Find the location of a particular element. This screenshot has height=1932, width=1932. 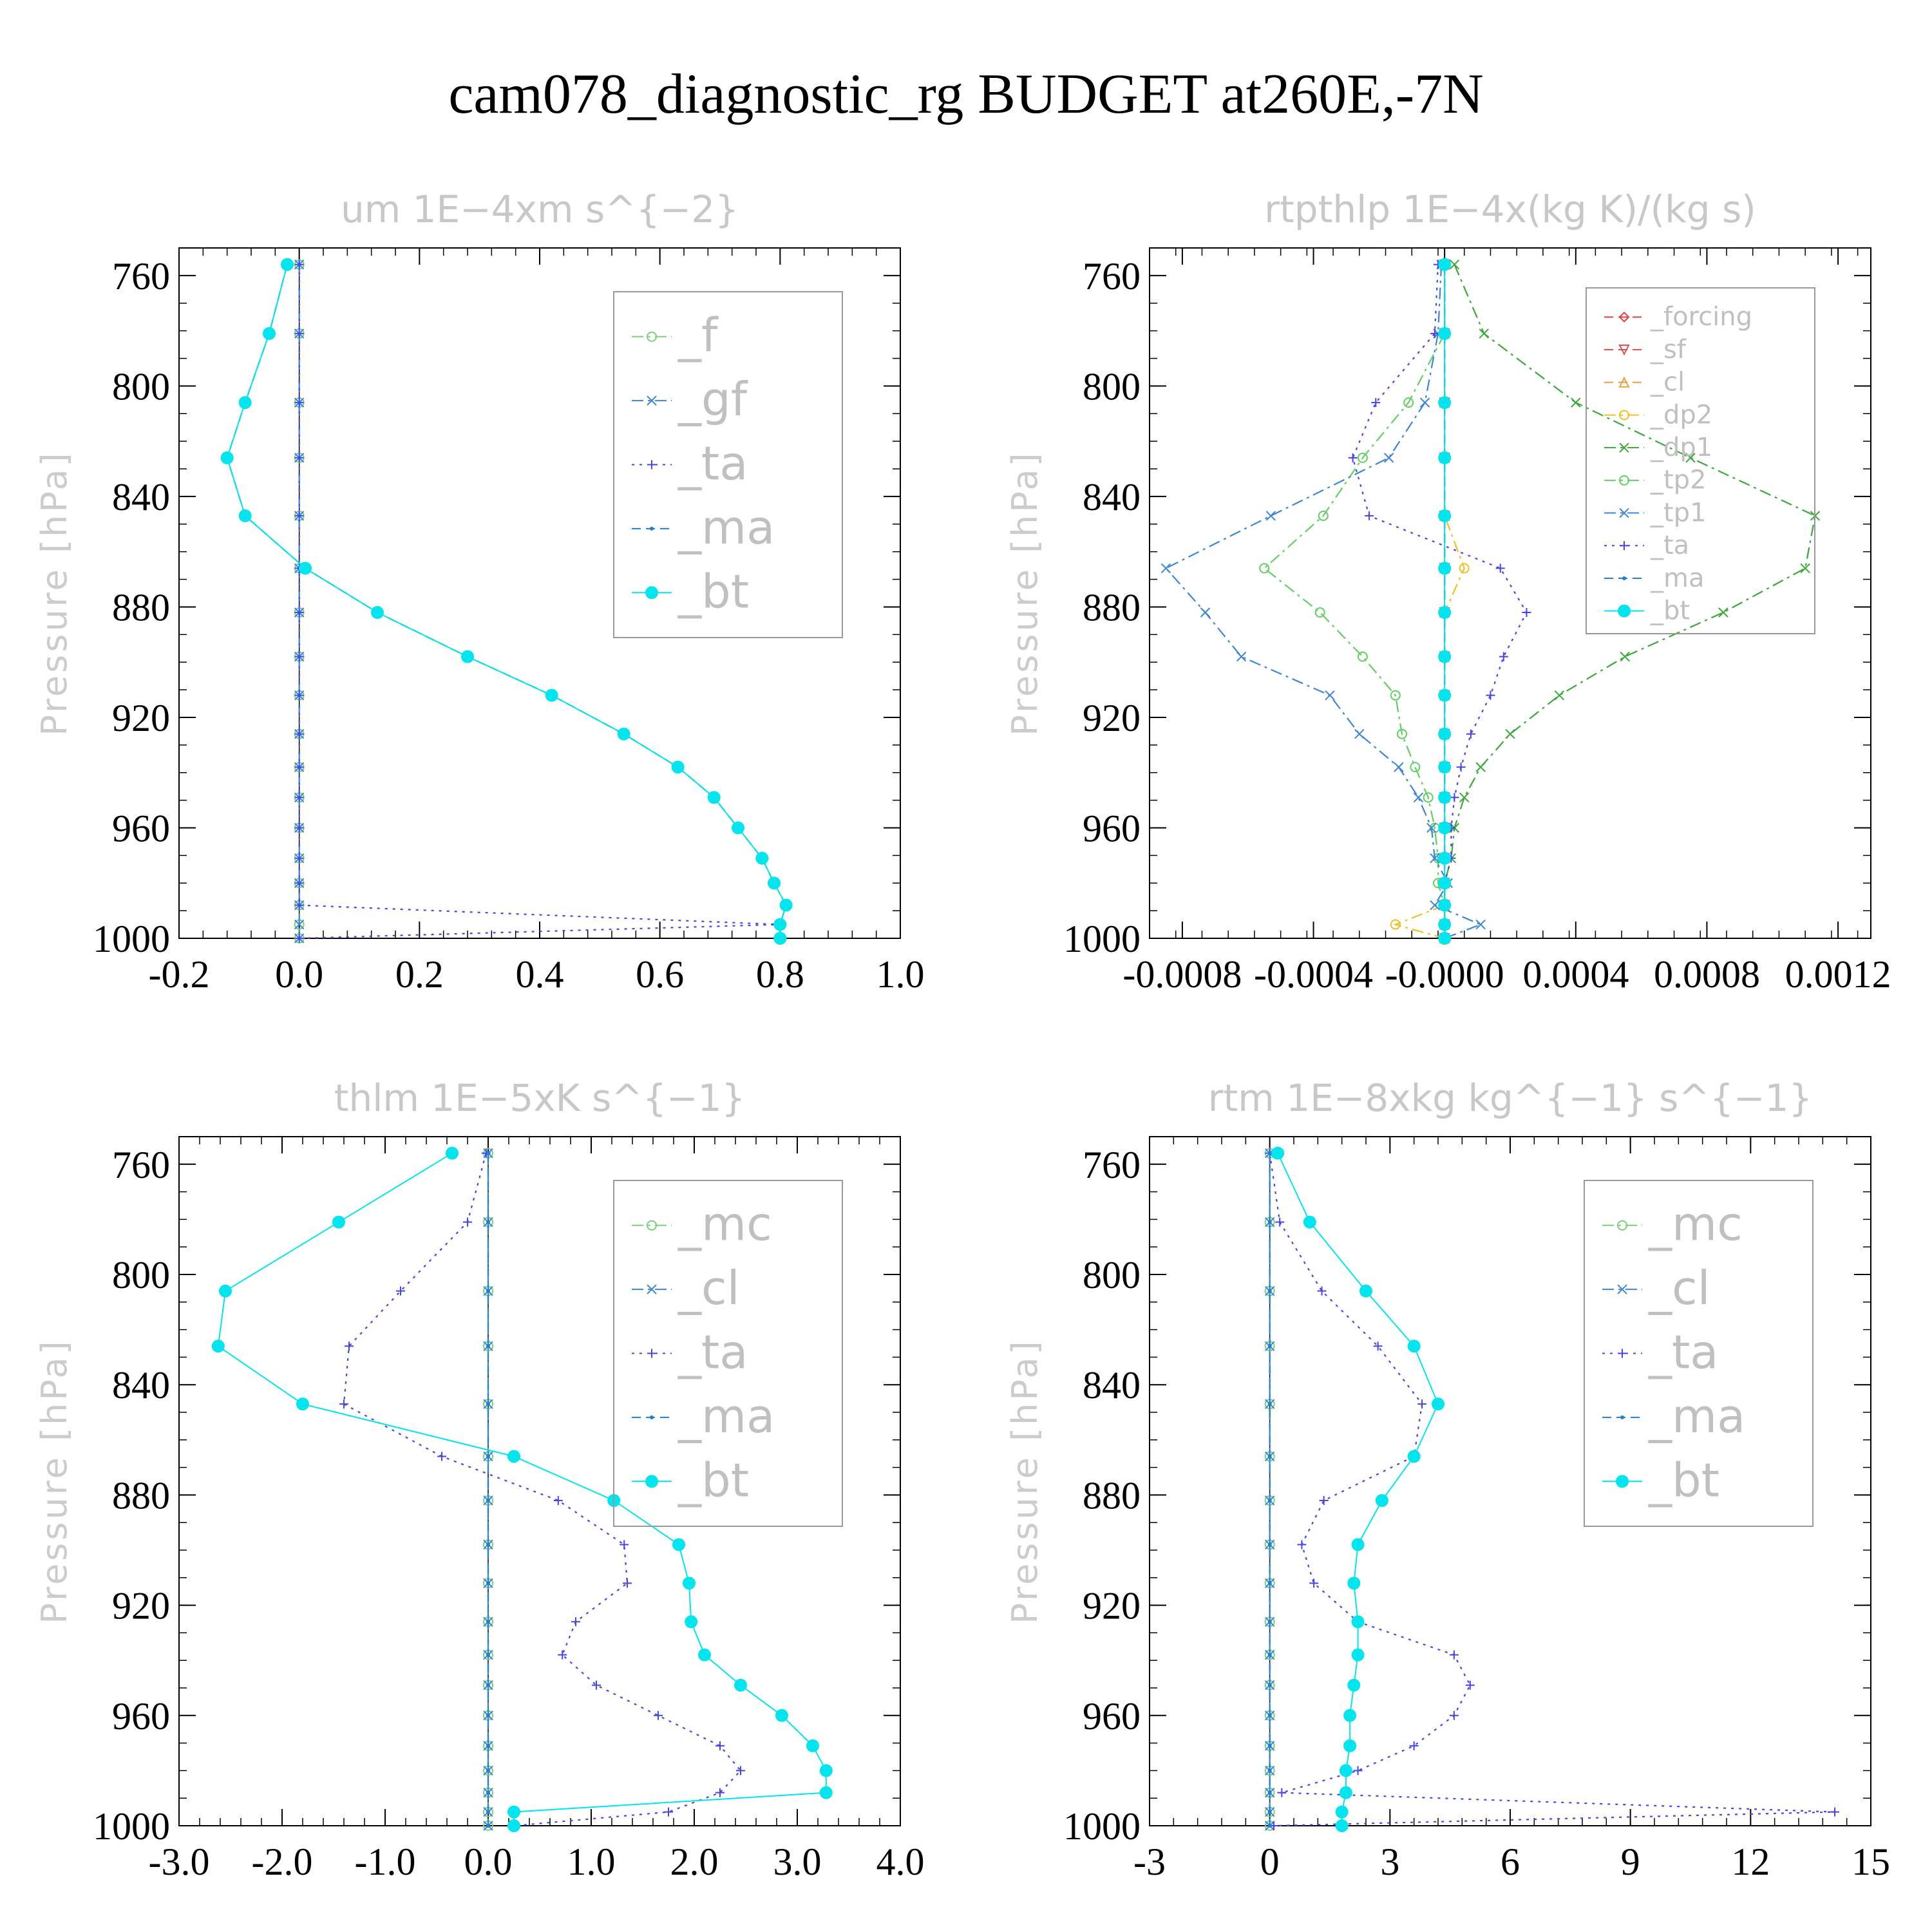

x-tick-label: 9 is located at coordinates (1630, 1862).